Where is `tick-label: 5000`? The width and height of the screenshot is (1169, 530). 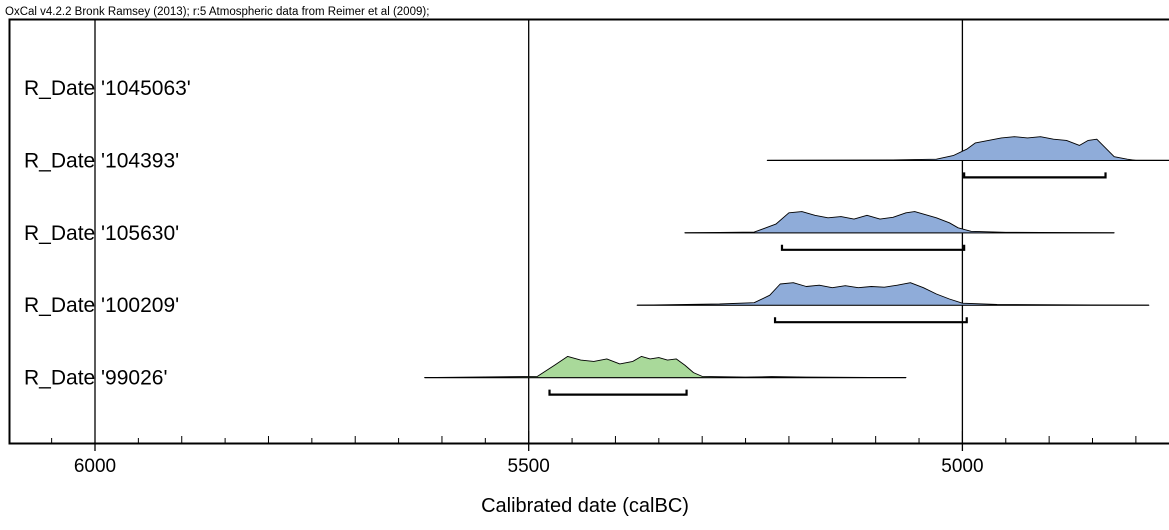
tick-label: 5000 is located at coordinates (962, 466).